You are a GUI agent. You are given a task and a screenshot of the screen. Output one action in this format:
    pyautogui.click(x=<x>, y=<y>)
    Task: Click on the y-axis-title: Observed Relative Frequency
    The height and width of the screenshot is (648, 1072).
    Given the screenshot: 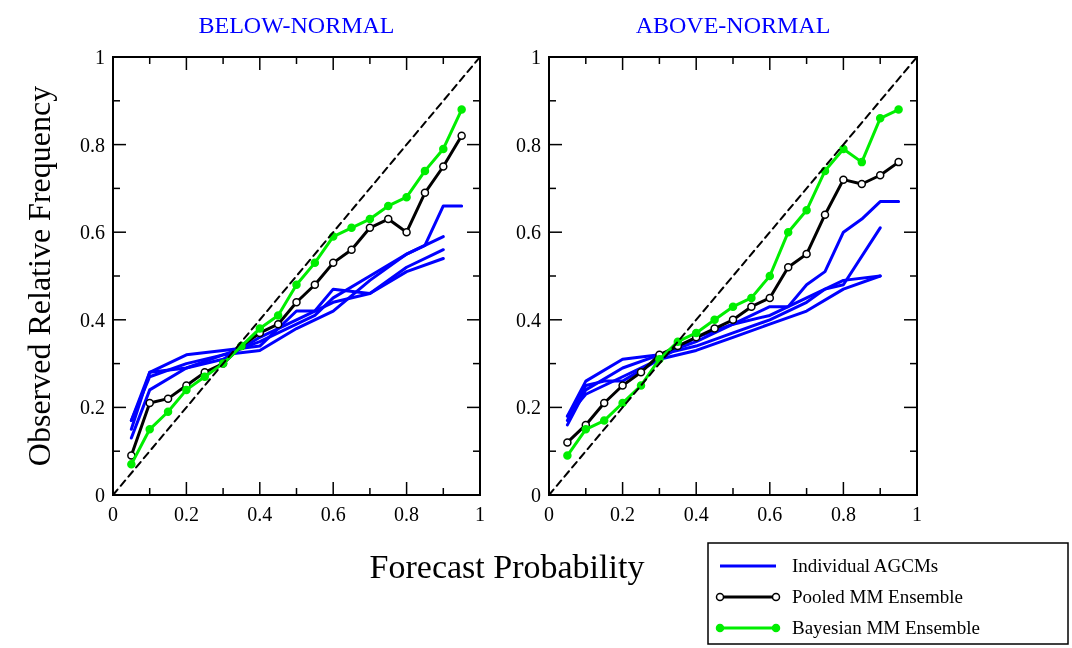 What is the action you would take?
    pyautogui.click(x=39, y=276)
    